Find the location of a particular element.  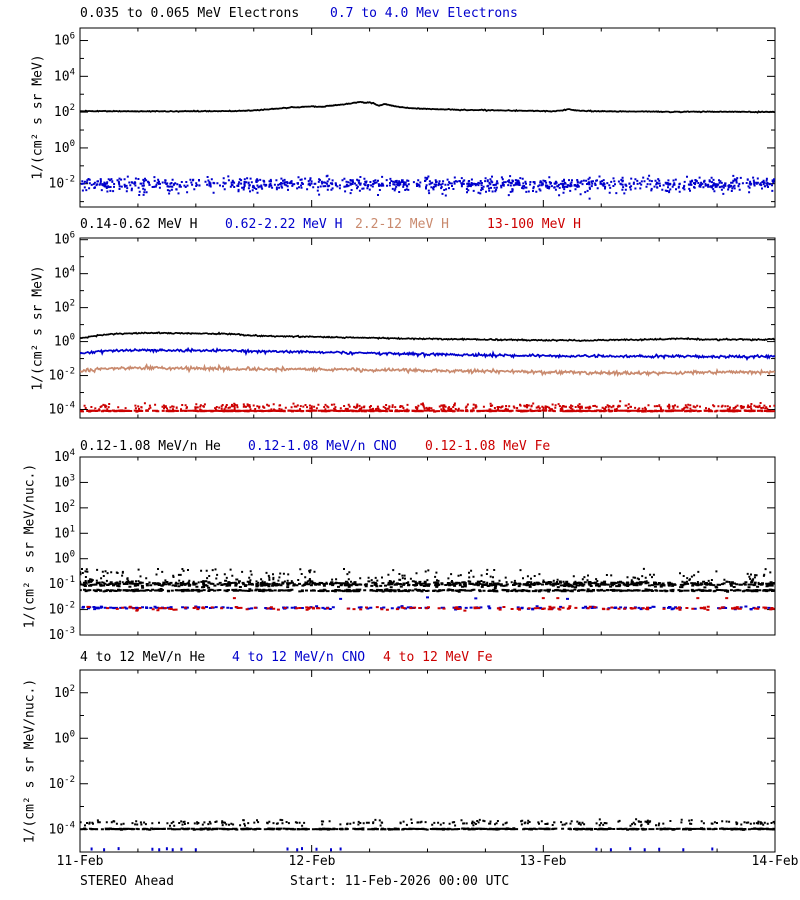

panel3-series is located at coordinates (427, 589).